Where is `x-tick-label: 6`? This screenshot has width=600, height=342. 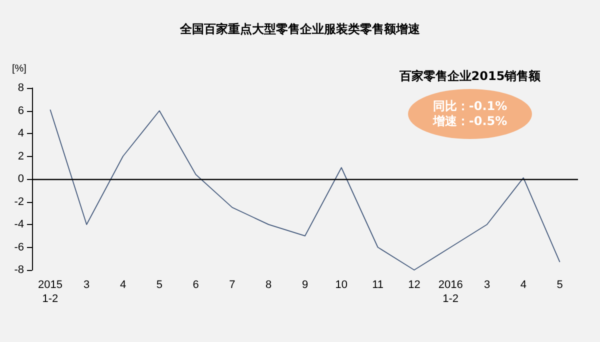 x-tick-label: 6 is located at coordinates (195, 285).